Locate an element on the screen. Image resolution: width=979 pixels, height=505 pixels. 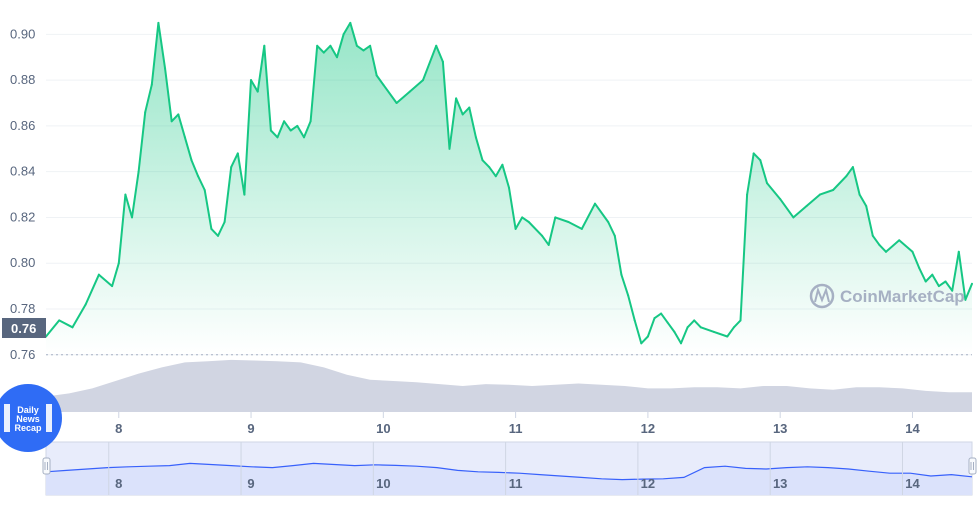
navigator-tick-label: 9 is located at coordinates (250, 483).